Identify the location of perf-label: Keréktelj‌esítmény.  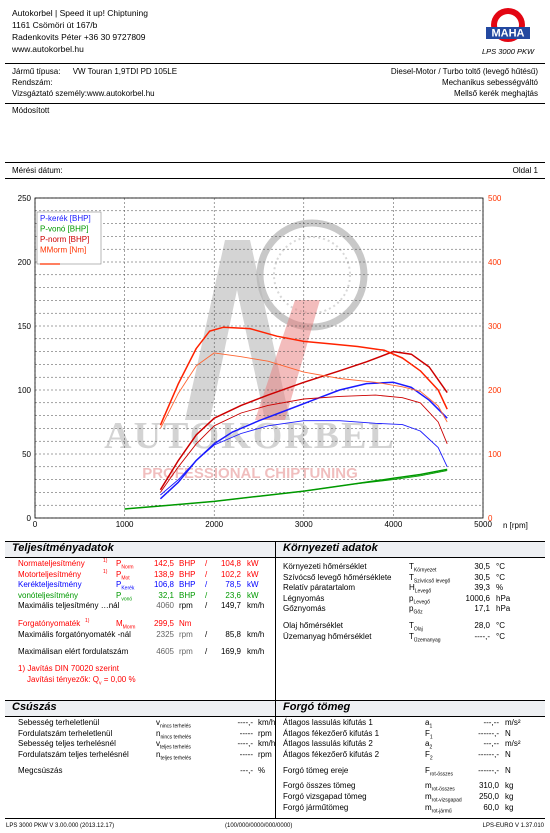
(50, 584).